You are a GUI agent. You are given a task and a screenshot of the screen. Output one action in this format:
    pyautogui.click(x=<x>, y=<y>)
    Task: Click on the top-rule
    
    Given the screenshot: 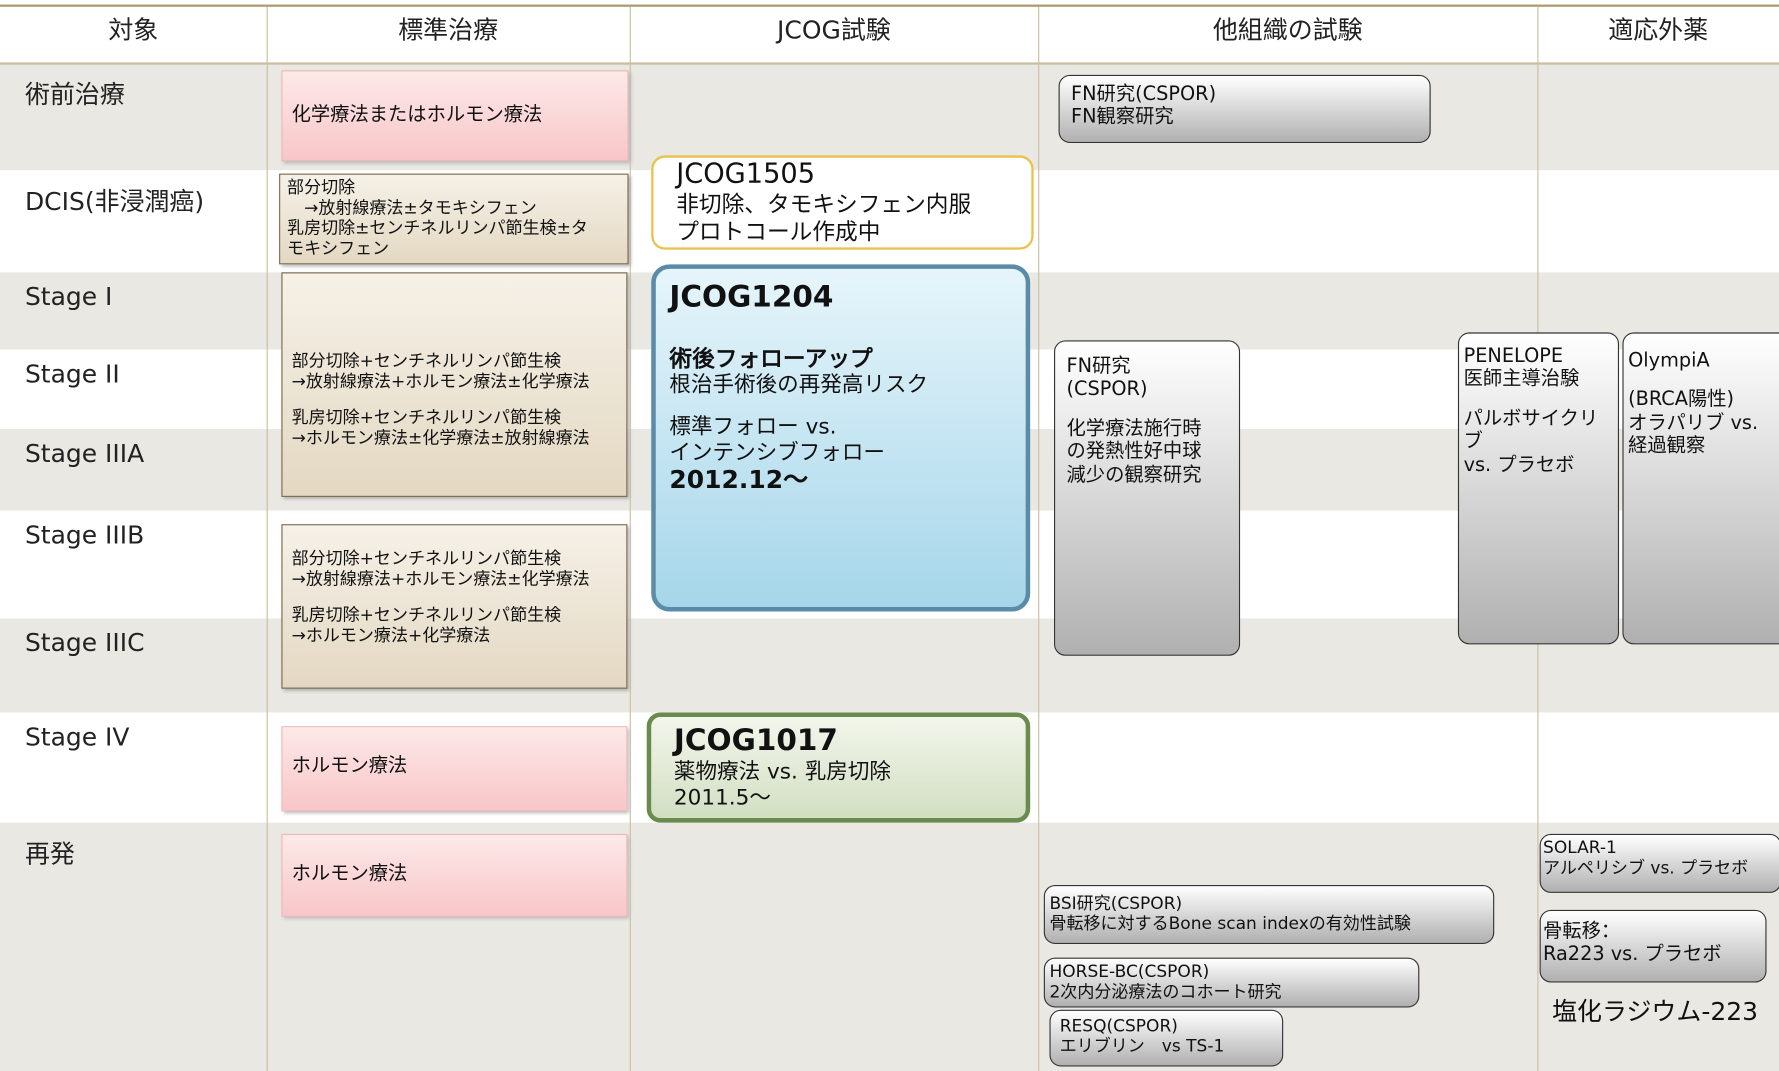 What is the action you would take?
    pyautogui.click(x=889, y=5)
    